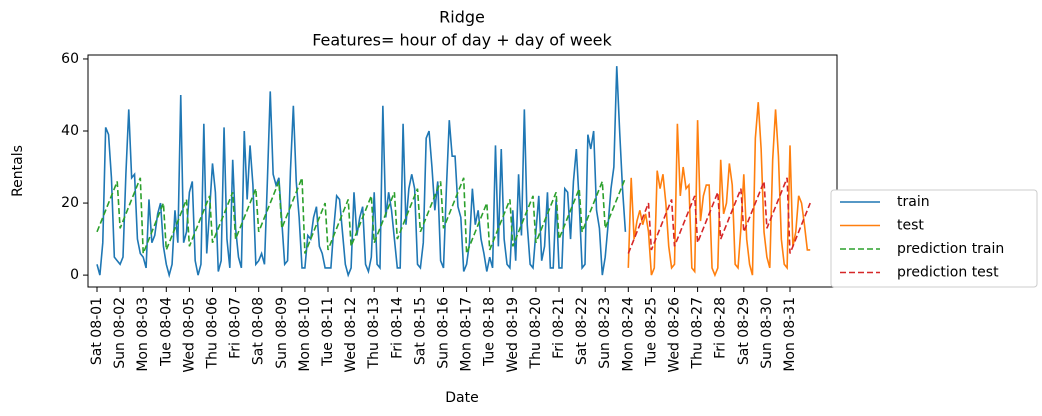  What do you see at coordinates (374, 333) in the screenshot?
I see `x-tick-label: Thu 08-13` at bounding box center [374, 333].